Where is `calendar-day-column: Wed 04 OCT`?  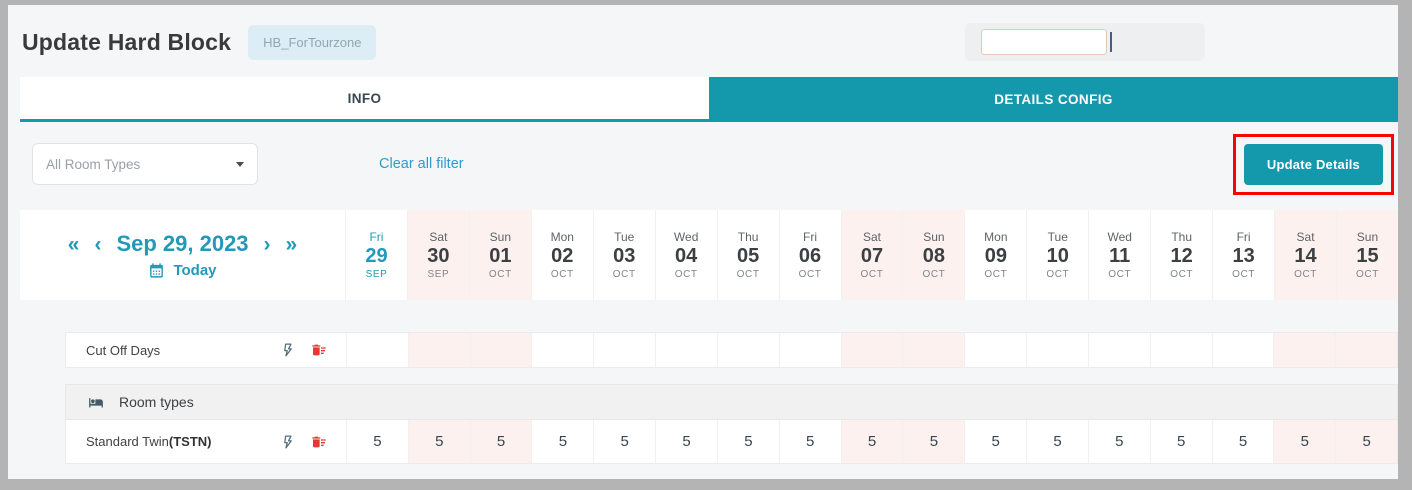
calendar-day-column: Wed 04 OCT is located at coordinates (685, 255).